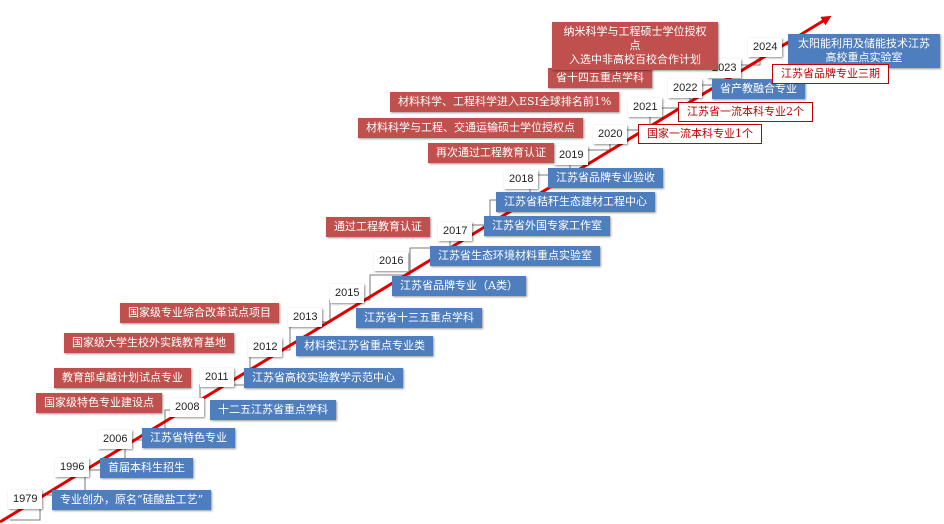 The width and height of the screenshot is (944, 524). I want to click on milestone-blue: 十二五江苏省重点学科, so click(273, 410).